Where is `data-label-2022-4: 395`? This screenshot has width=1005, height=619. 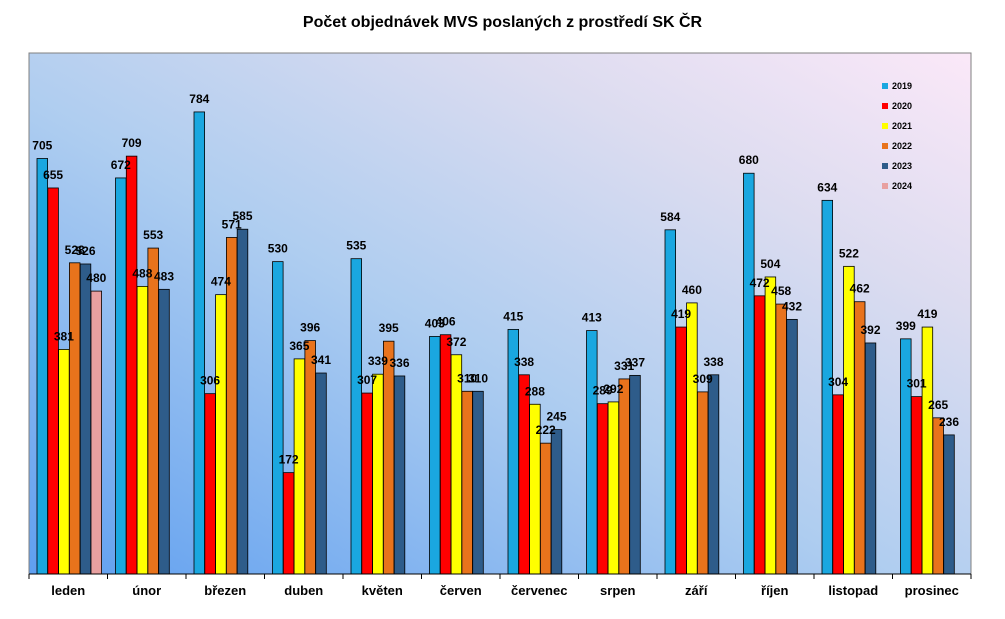 data-label-2022-4: 395 is located at coordinates (389, 328).